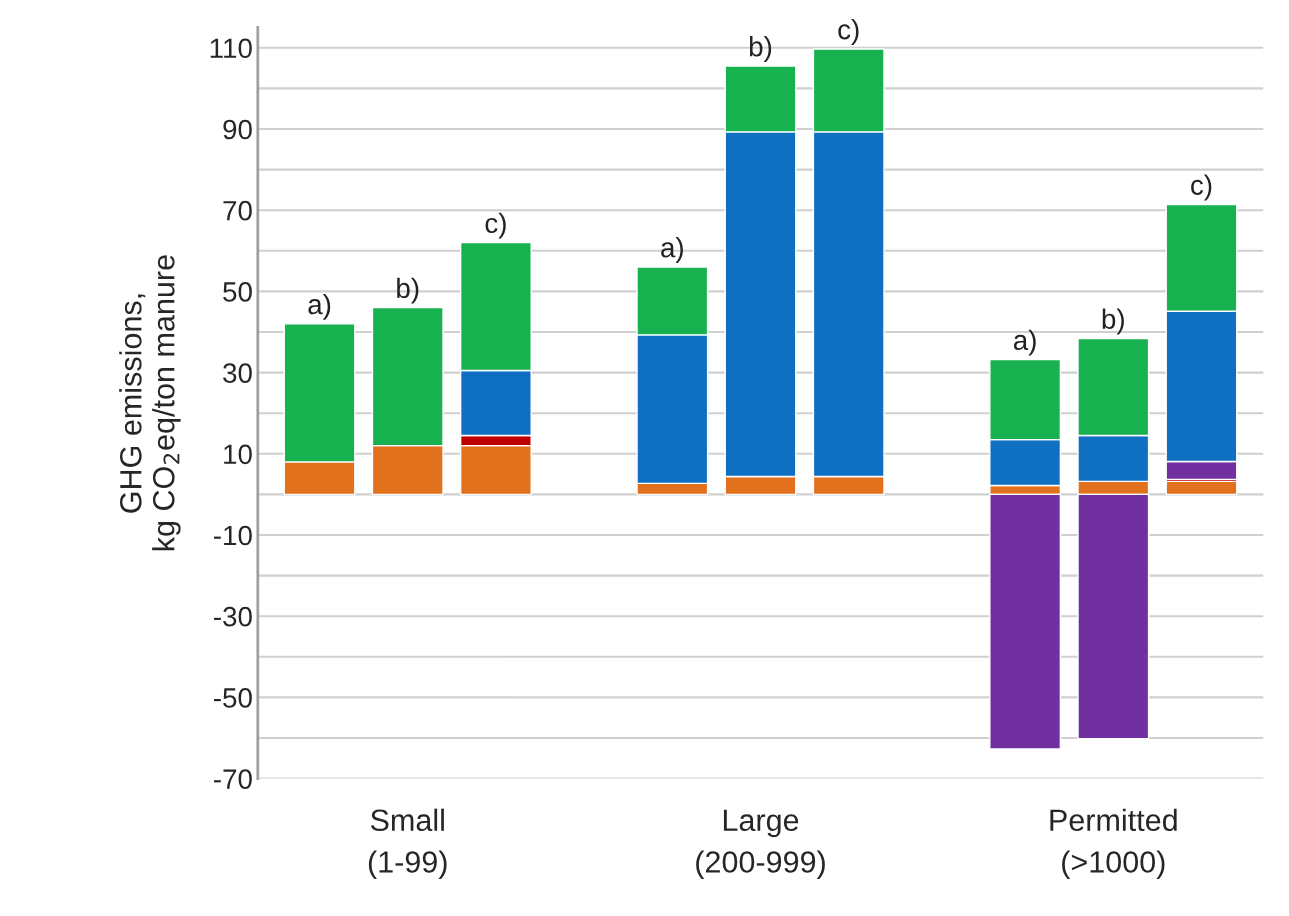  I want to click on y-tick-label: -70, so click(233, 779).